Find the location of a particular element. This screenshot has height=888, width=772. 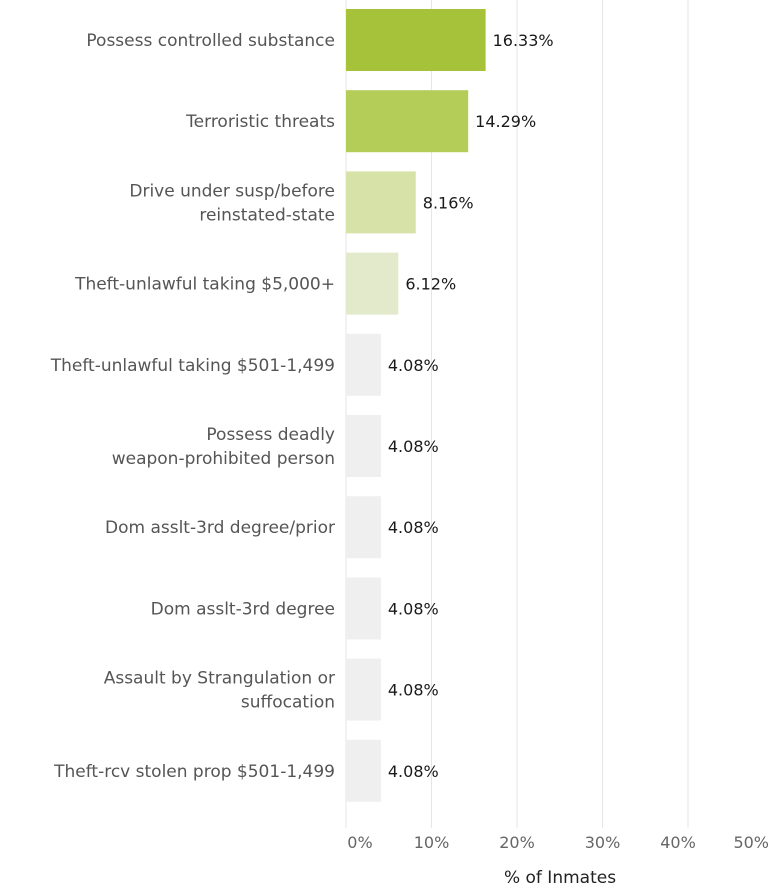

x-tick-label: 50% is located at coordinates (751, 842).